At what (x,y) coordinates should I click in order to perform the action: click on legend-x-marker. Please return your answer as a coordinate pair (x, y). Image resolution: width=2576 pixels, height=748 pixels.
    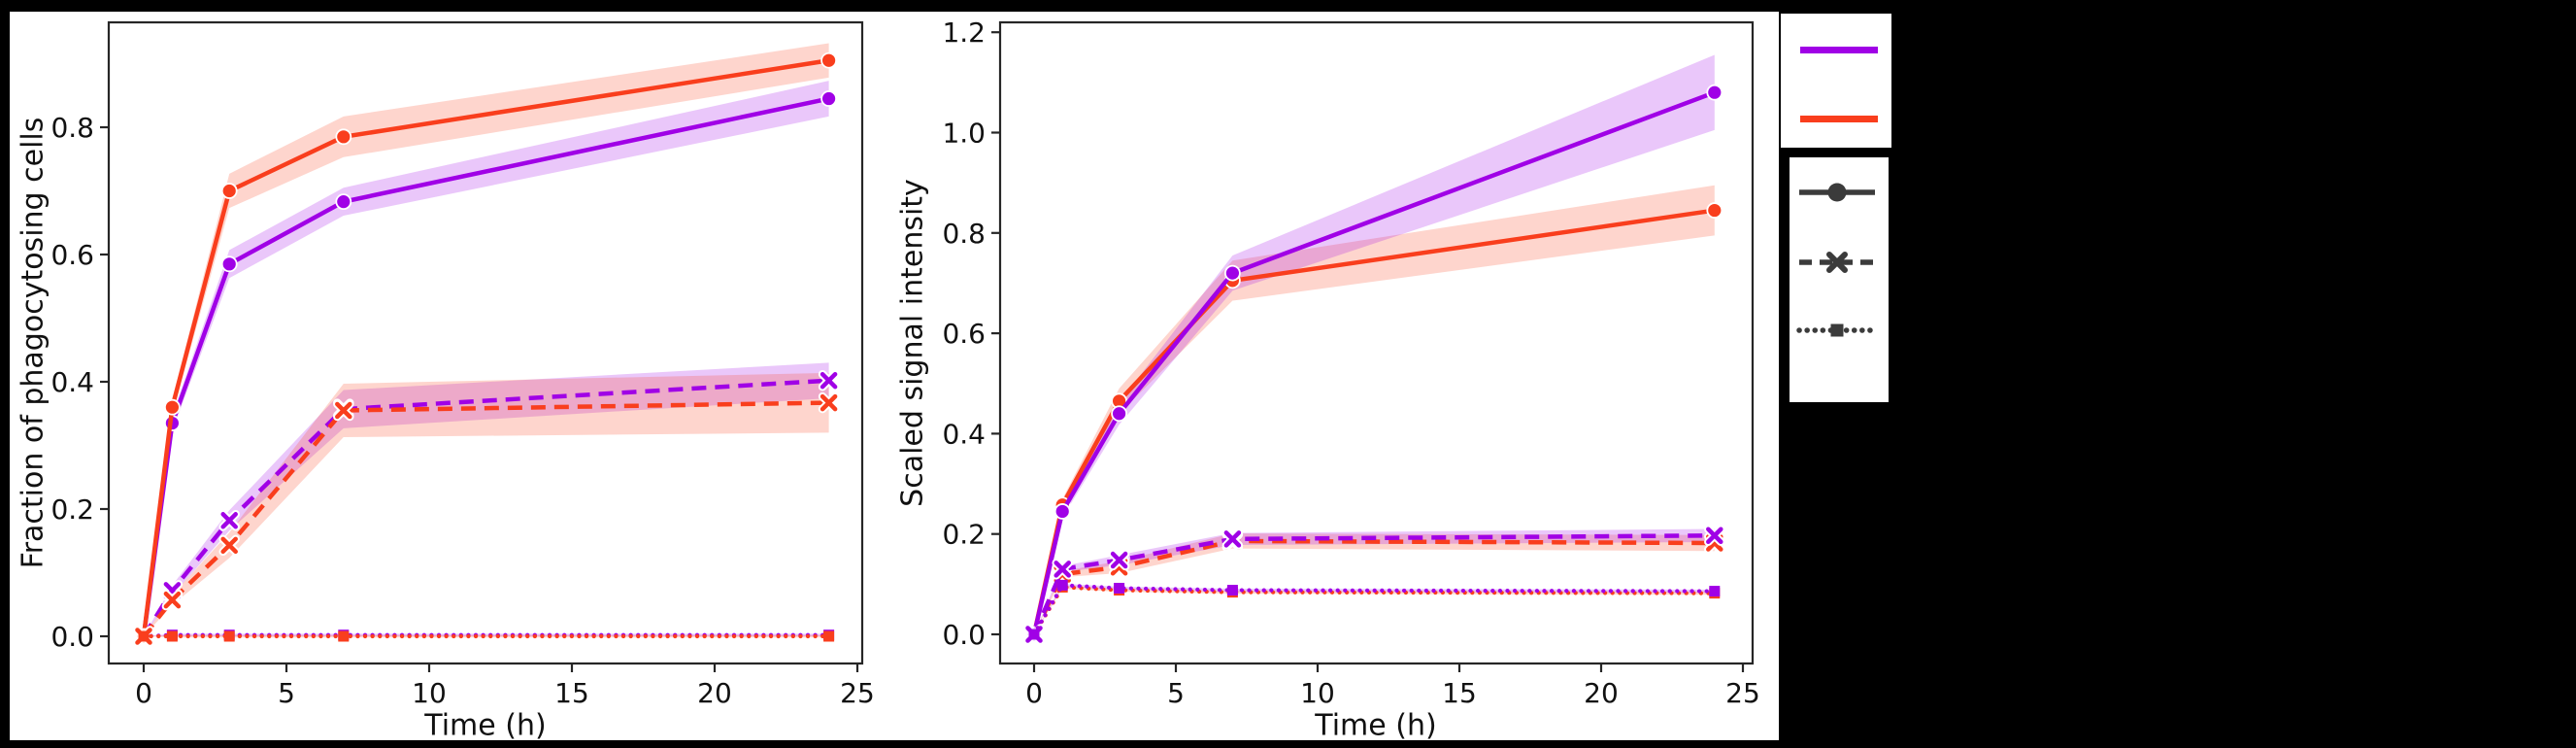
    Looking at the image, I should click on (1837, 262).